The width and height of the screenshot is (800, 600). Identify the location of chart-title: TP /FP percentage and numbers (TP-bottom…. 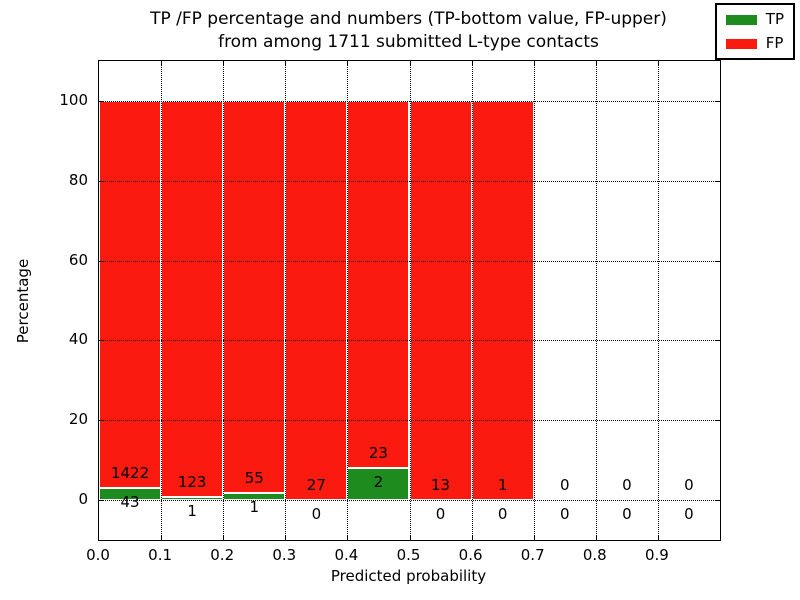
(408, 31).